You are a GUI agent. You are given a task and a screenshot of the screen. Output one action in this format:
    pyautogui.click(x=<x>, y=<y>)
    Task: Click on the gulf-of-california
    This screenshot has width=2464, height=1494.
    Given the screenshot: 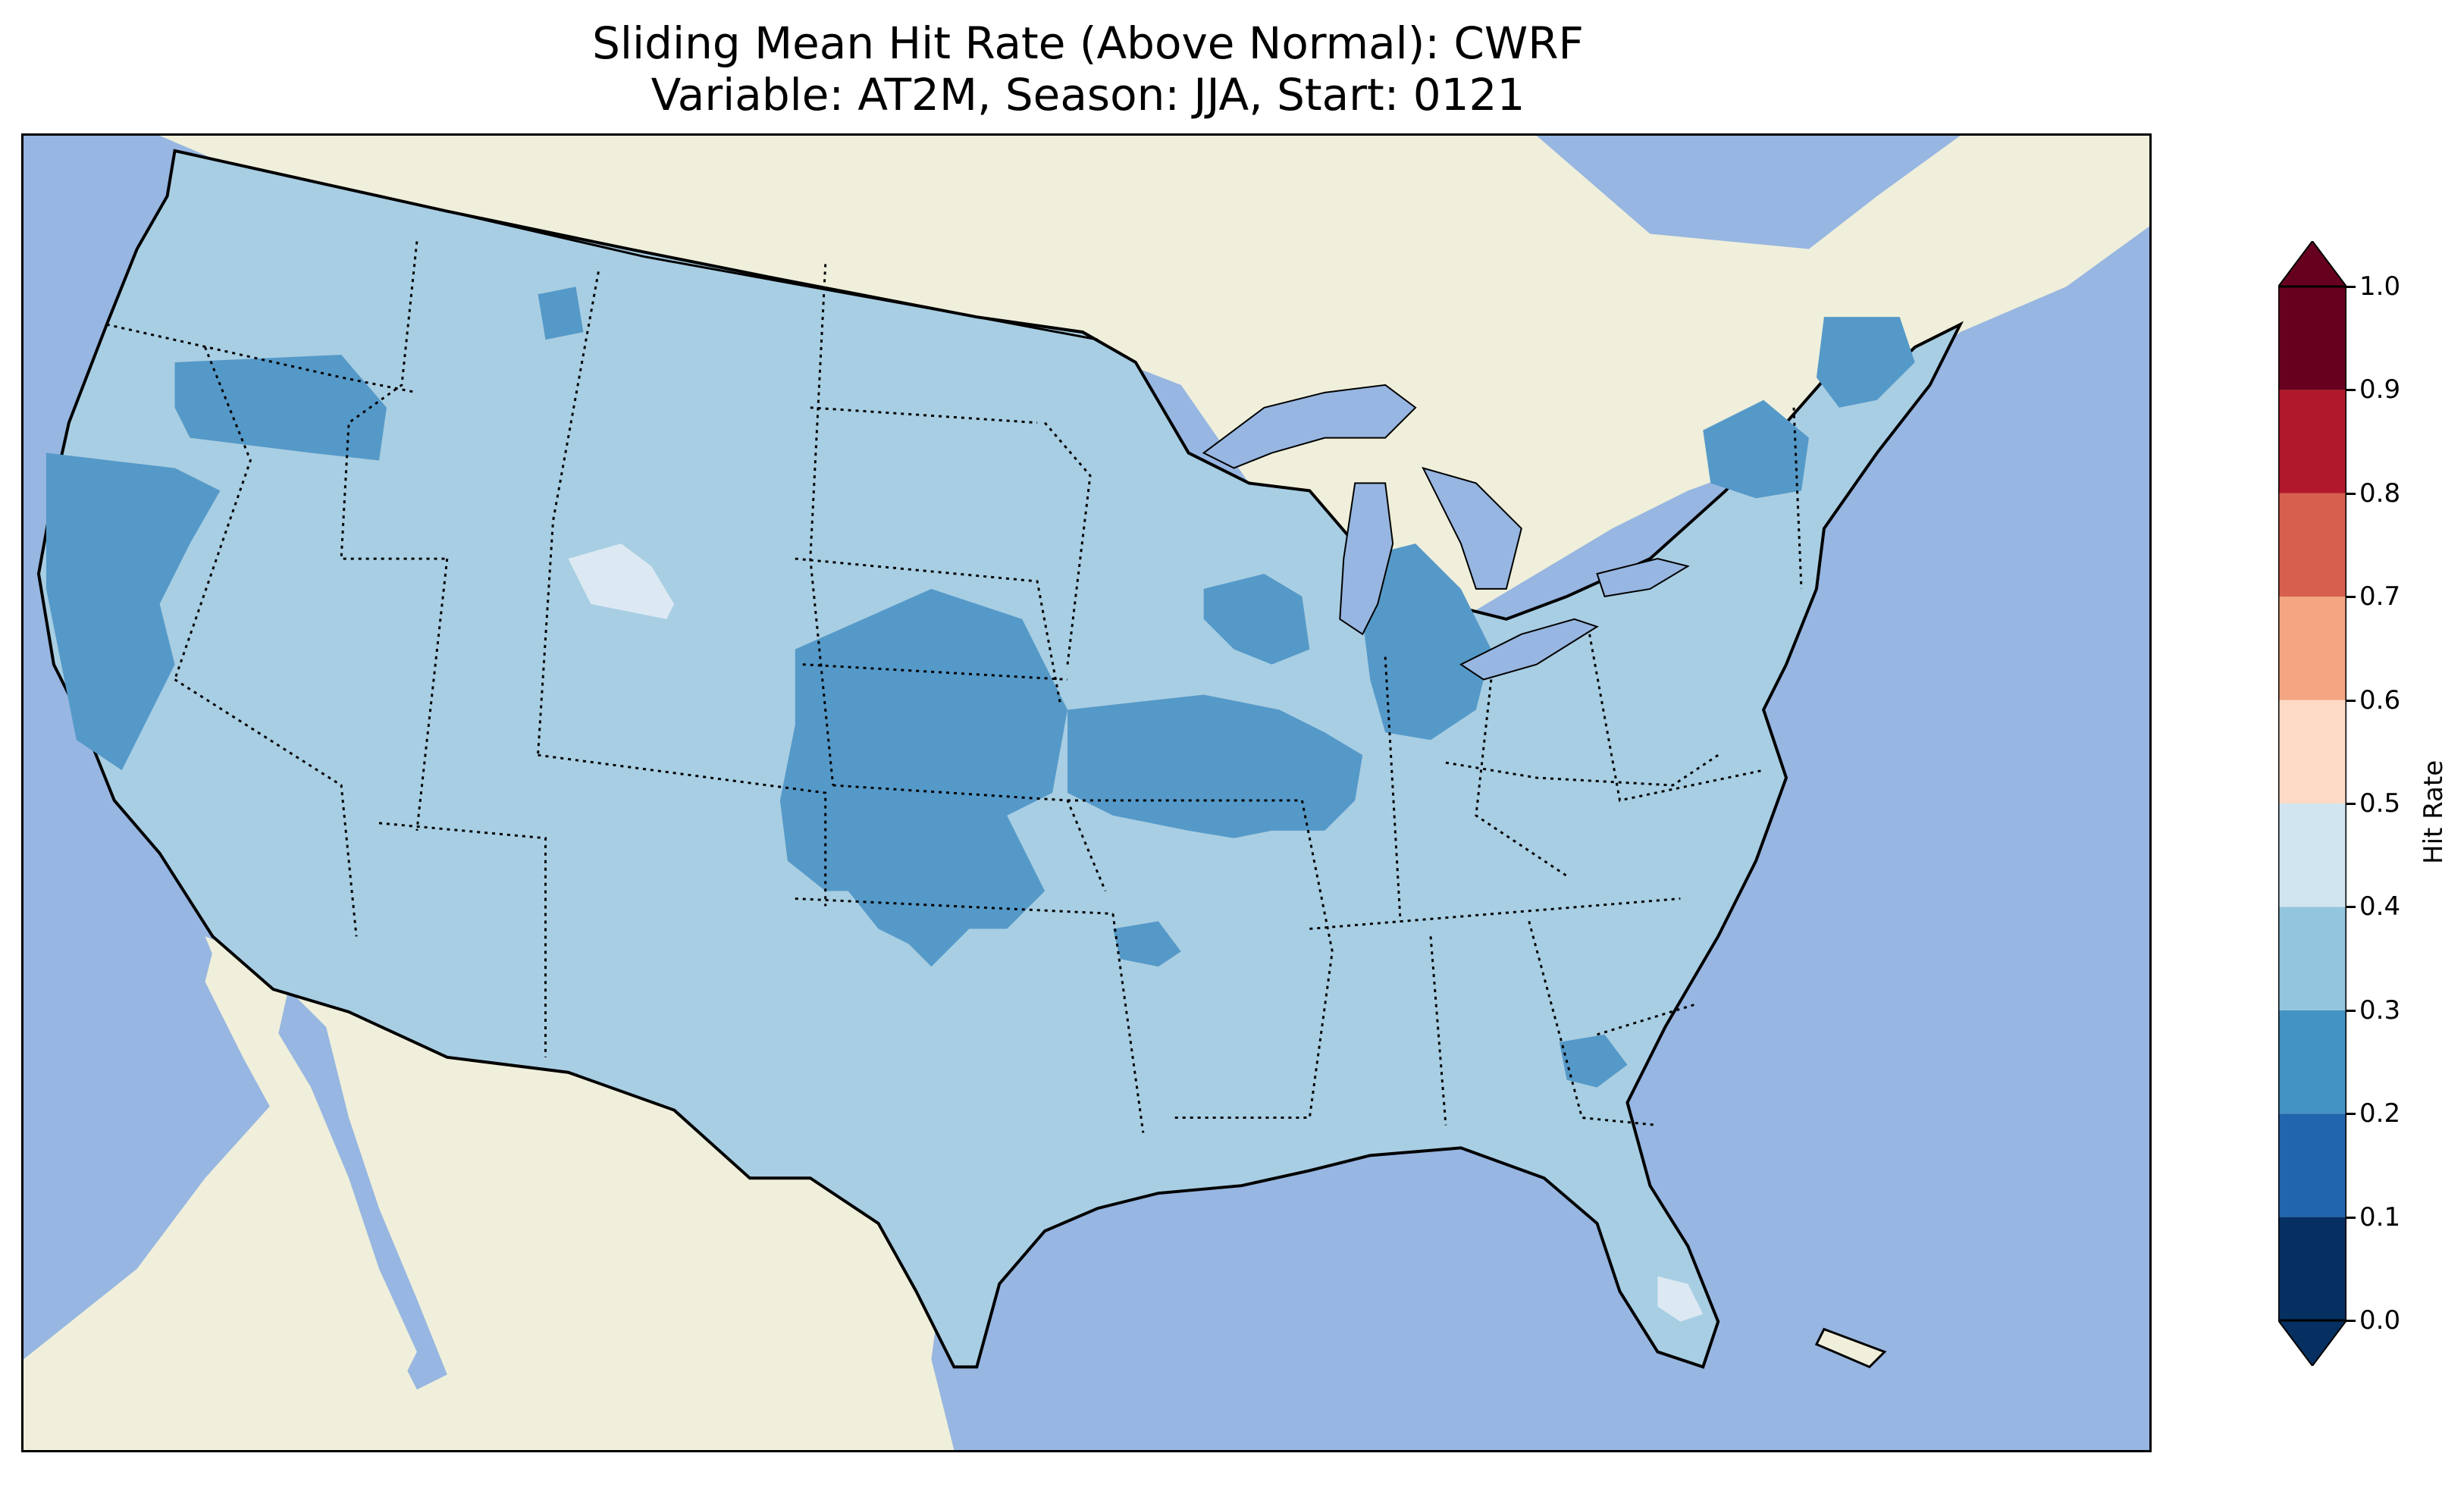 What is the action you would take?
    pyautogui.click(x=360, y=1189)
    